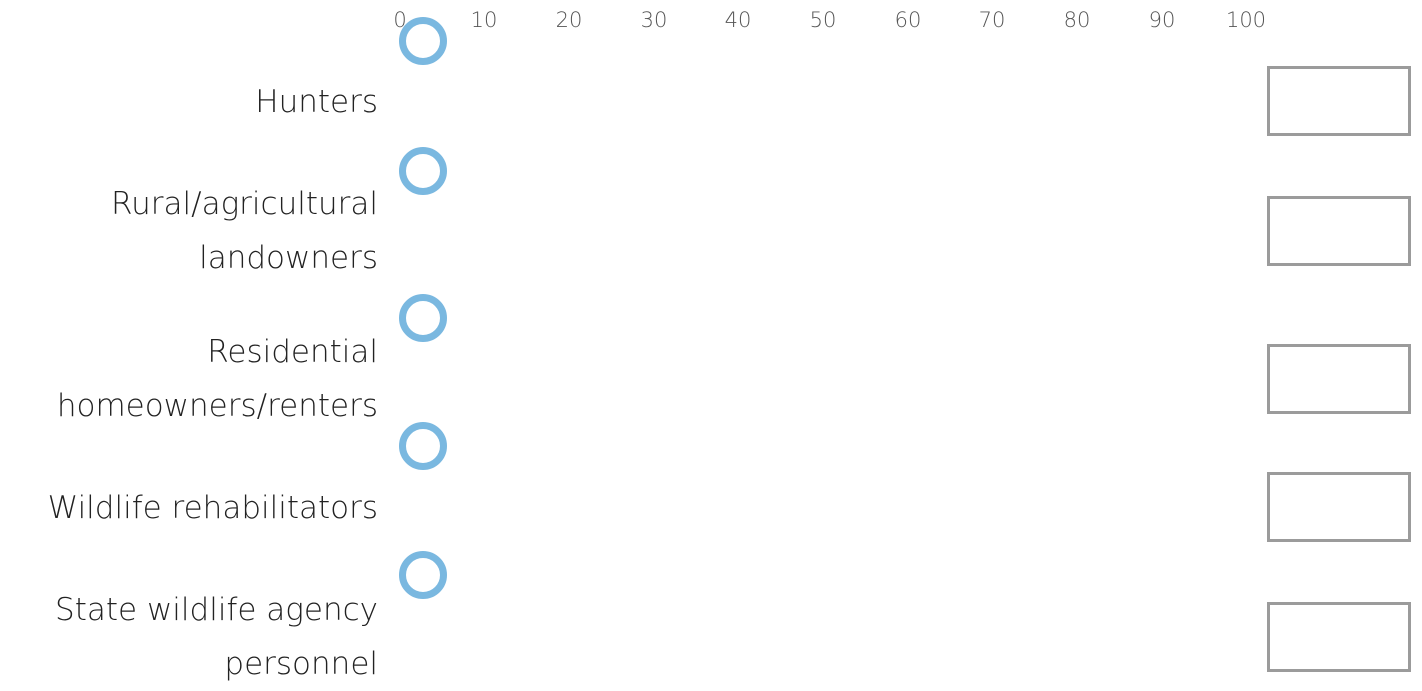  Describe the element at coordinates (244, 231) in the screenshot. I see `slider-label: Rural/agricultural landowners` at that location.